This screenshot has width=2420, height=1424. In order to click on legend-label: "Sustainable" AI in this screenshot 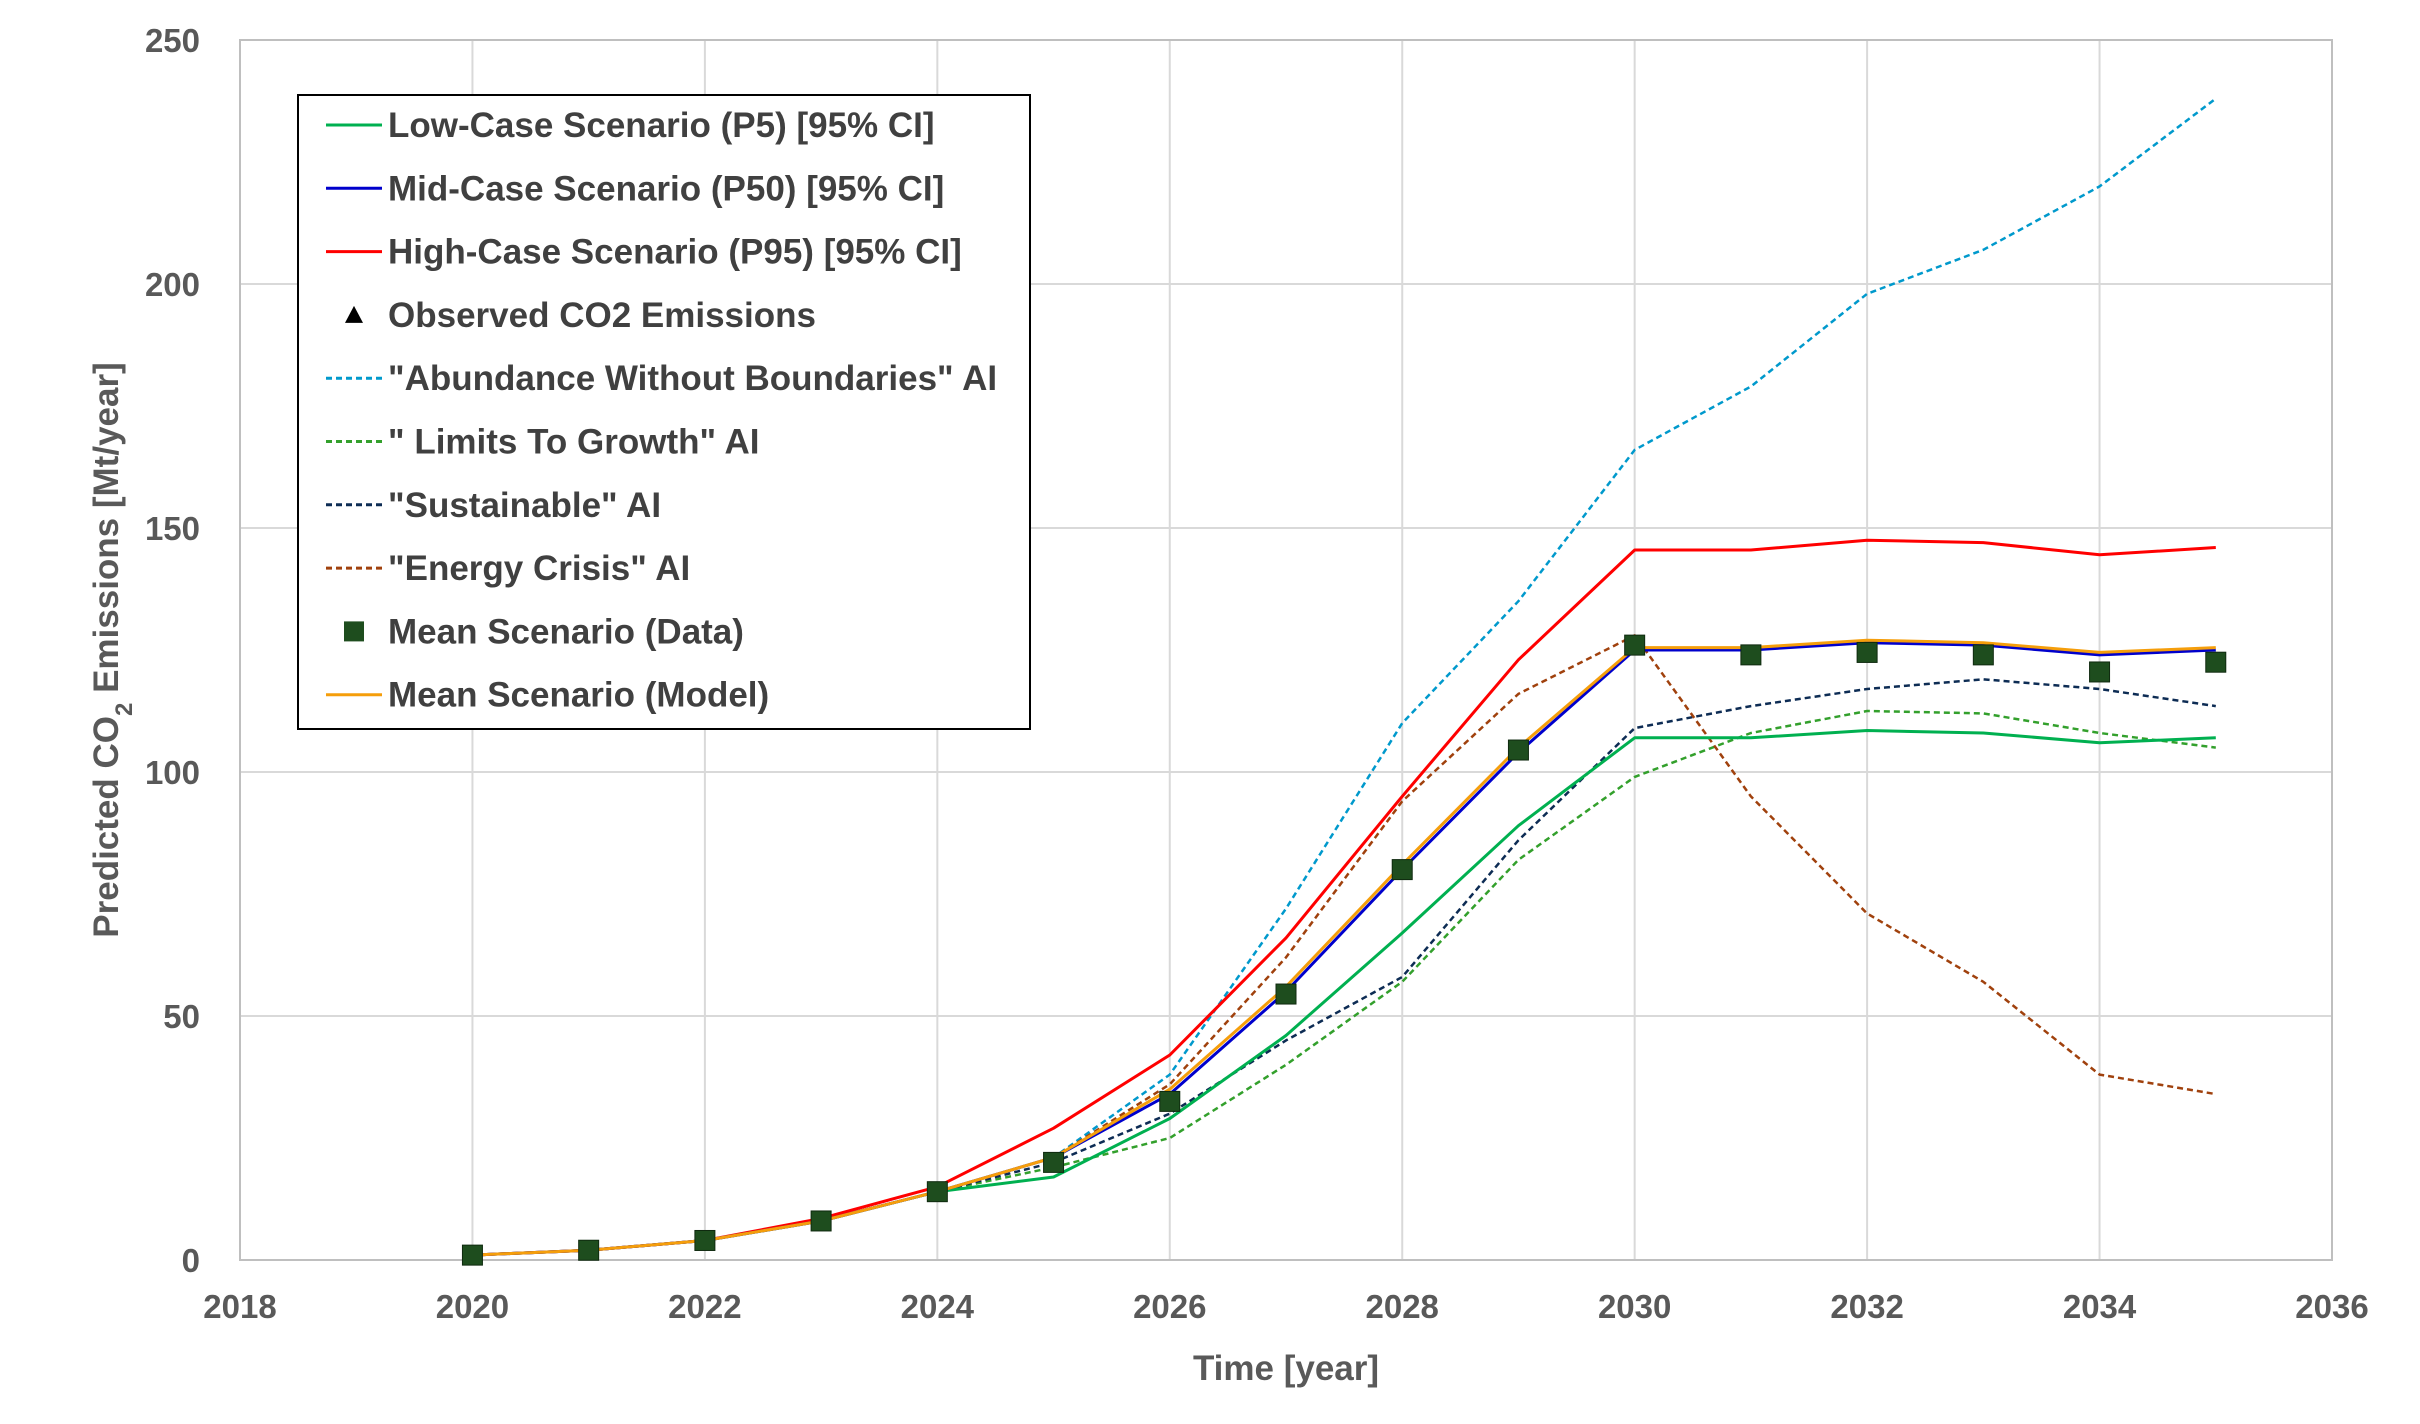, I will do `click(524, 505)`.